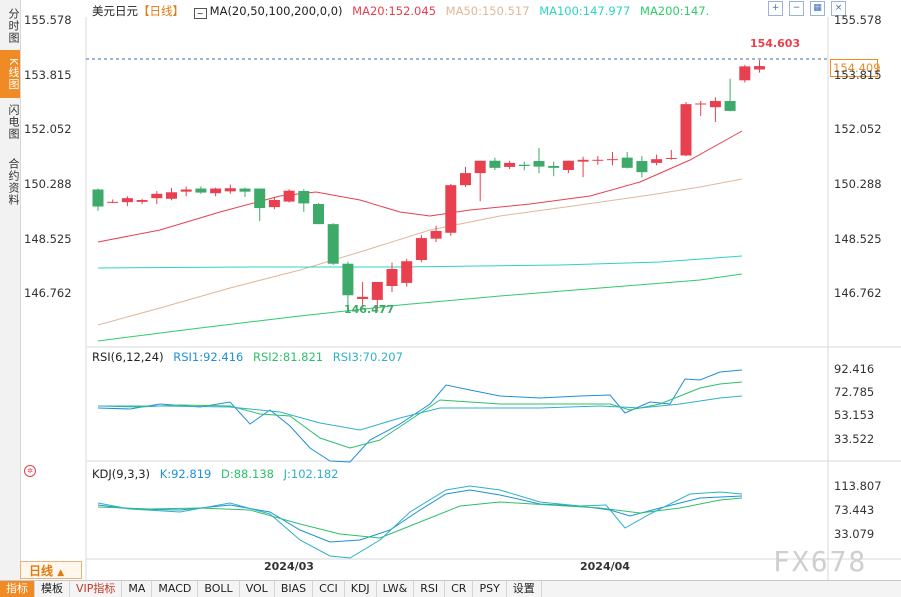 The width and height of the screenshot is (901, 597). What do you see at coordinates (394, 11) in the screenshot?
I see `ma20-value: MA20:152.045` at bounding box center [394, 11].